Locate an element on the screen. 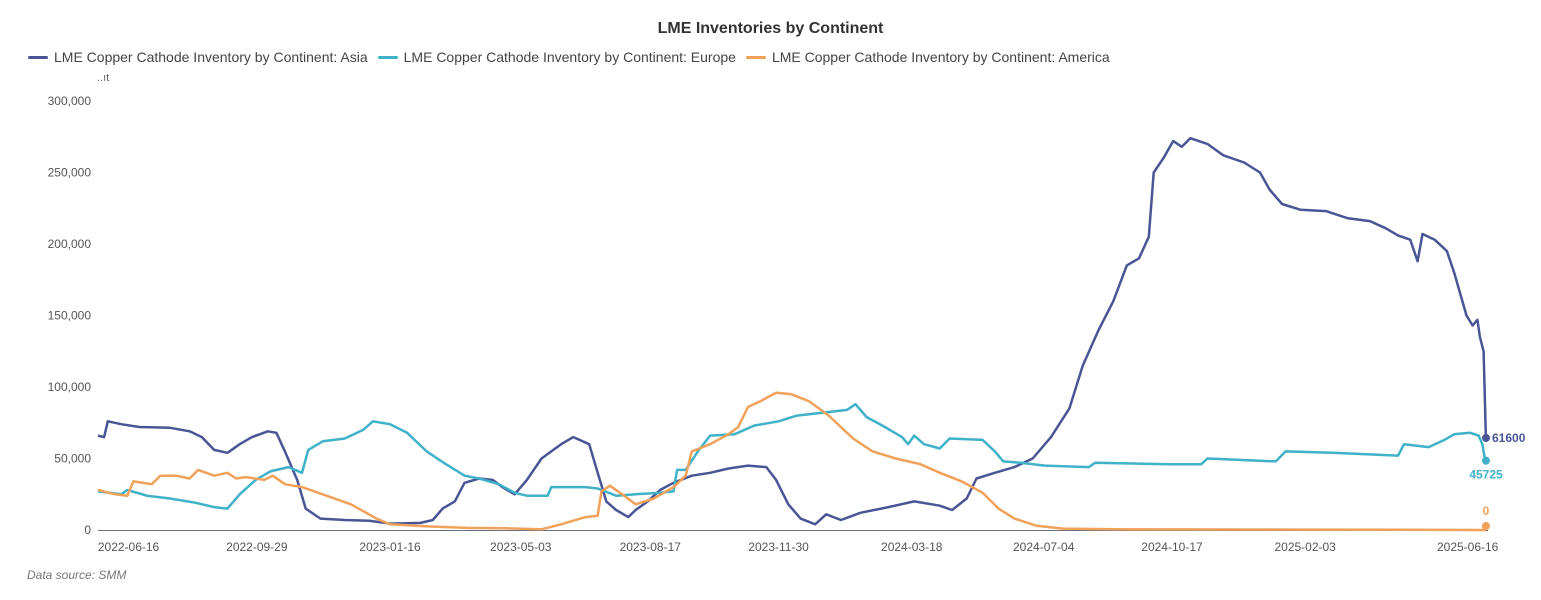 The height and width of the screenshot is (600, 1541). x-tick-label: 2024-10-17 is located at coordinates (1172, 547).